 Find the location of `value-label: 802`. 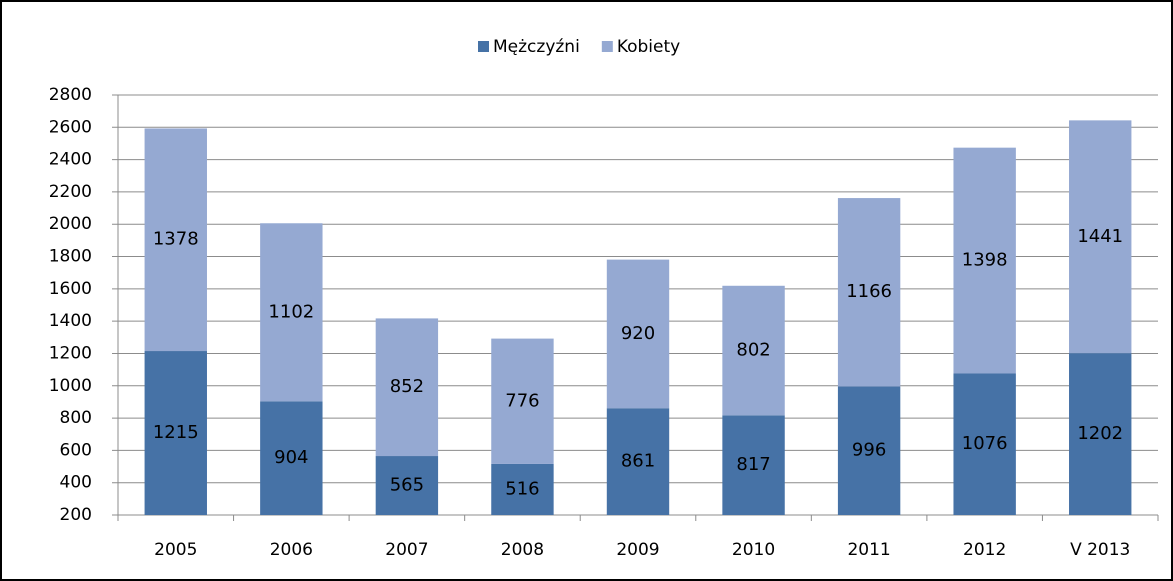

value-label: 802 is located at coordinates (753, 350).